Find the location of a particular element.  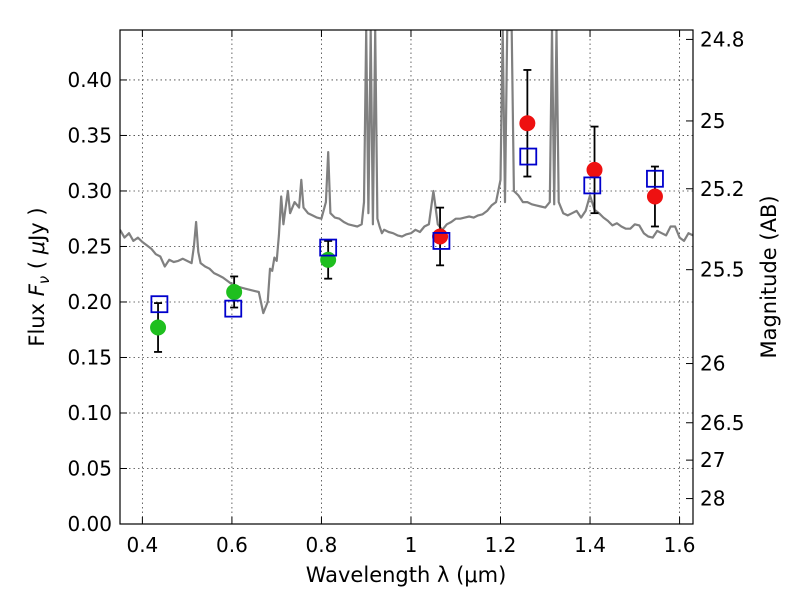

y-tick-label: 0.00 is located at coordinates (89, 524).